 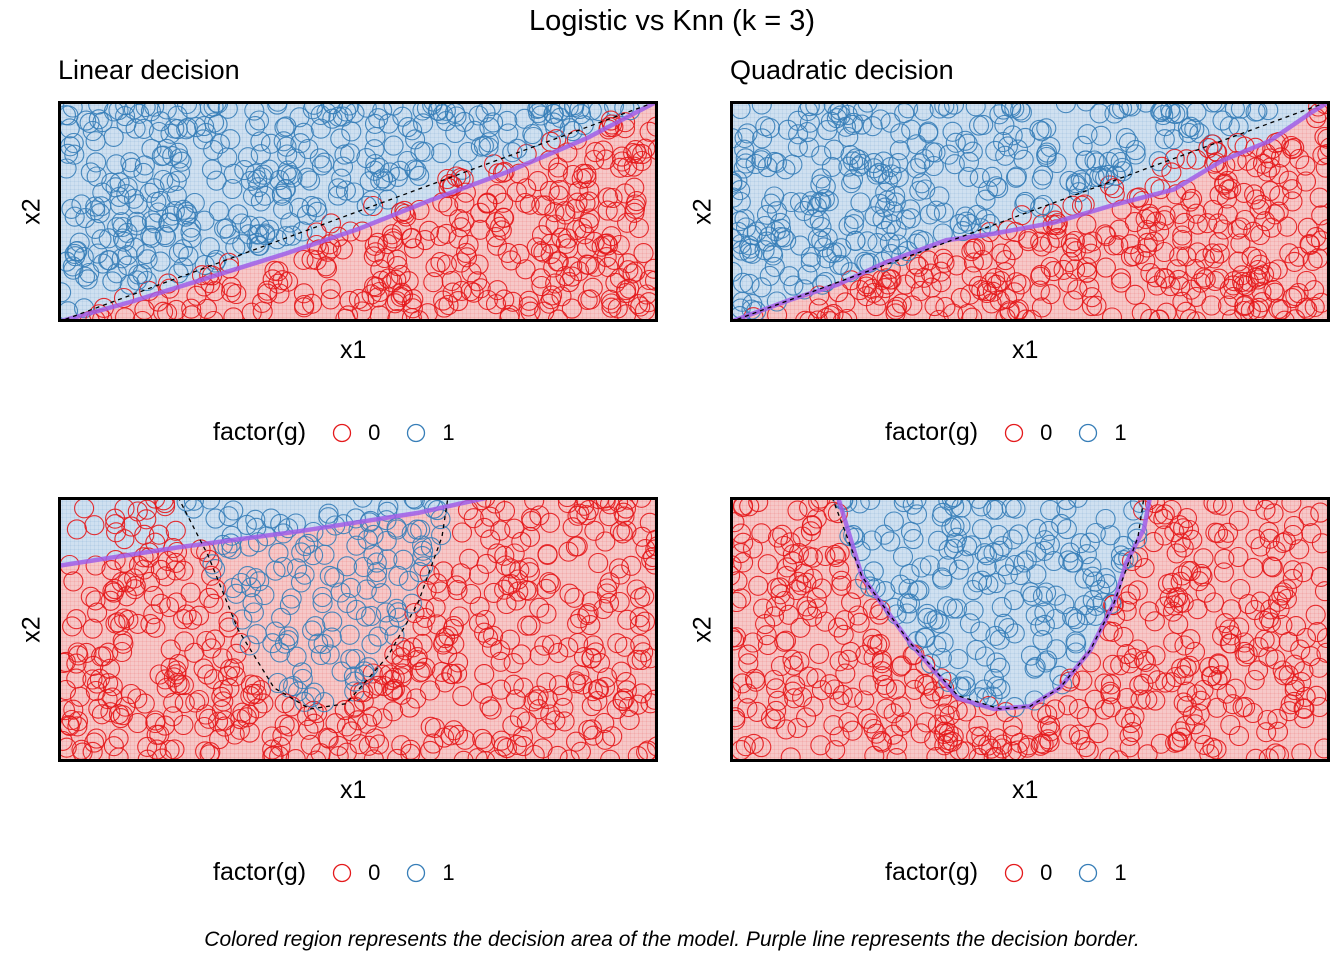 I want to click on x-axis-label: x1, so click(x=353, y=350).